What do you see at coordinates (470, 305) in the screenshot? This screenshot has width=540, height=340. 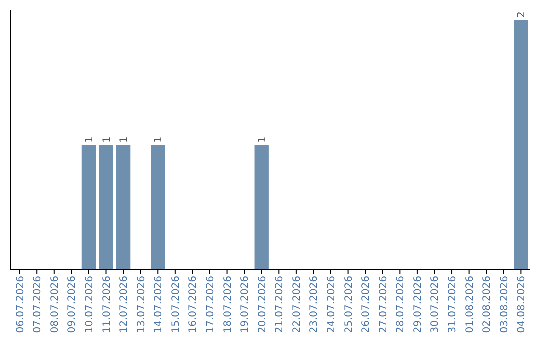 I see `x-tick-label: 01.08.2026` at bounding box center [470, 305].